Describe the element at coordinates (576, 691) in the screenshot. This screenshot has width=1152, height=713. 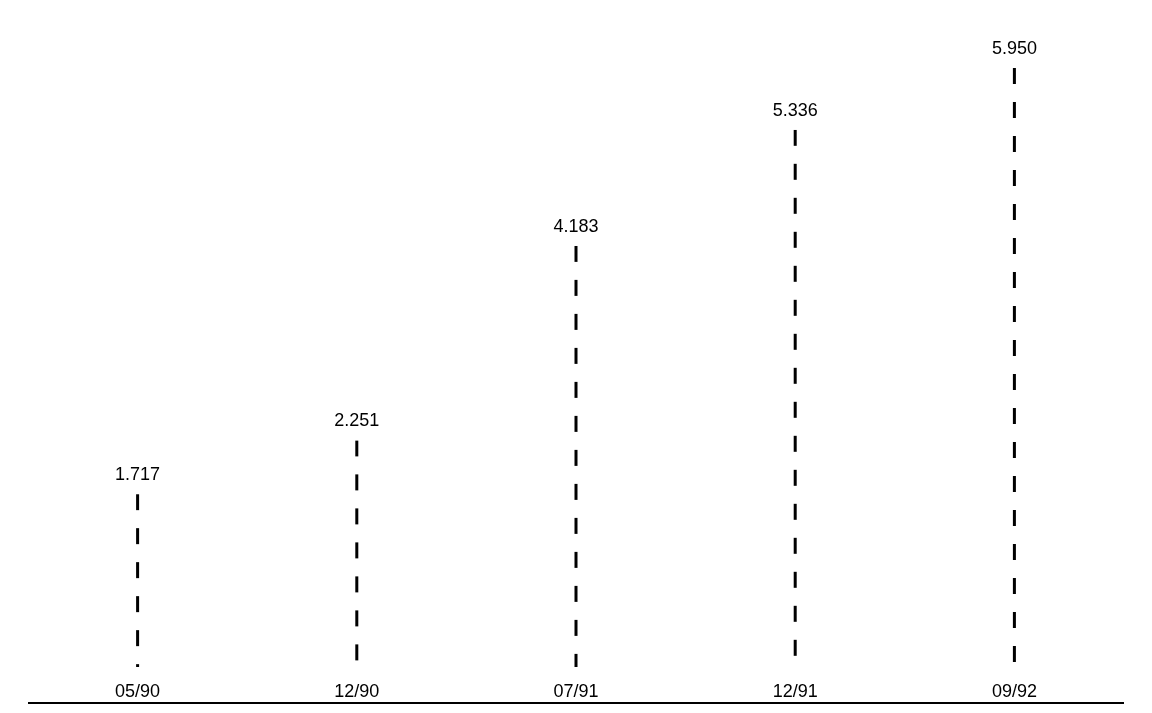
I see `x-tick-label: 07/91` at that location.